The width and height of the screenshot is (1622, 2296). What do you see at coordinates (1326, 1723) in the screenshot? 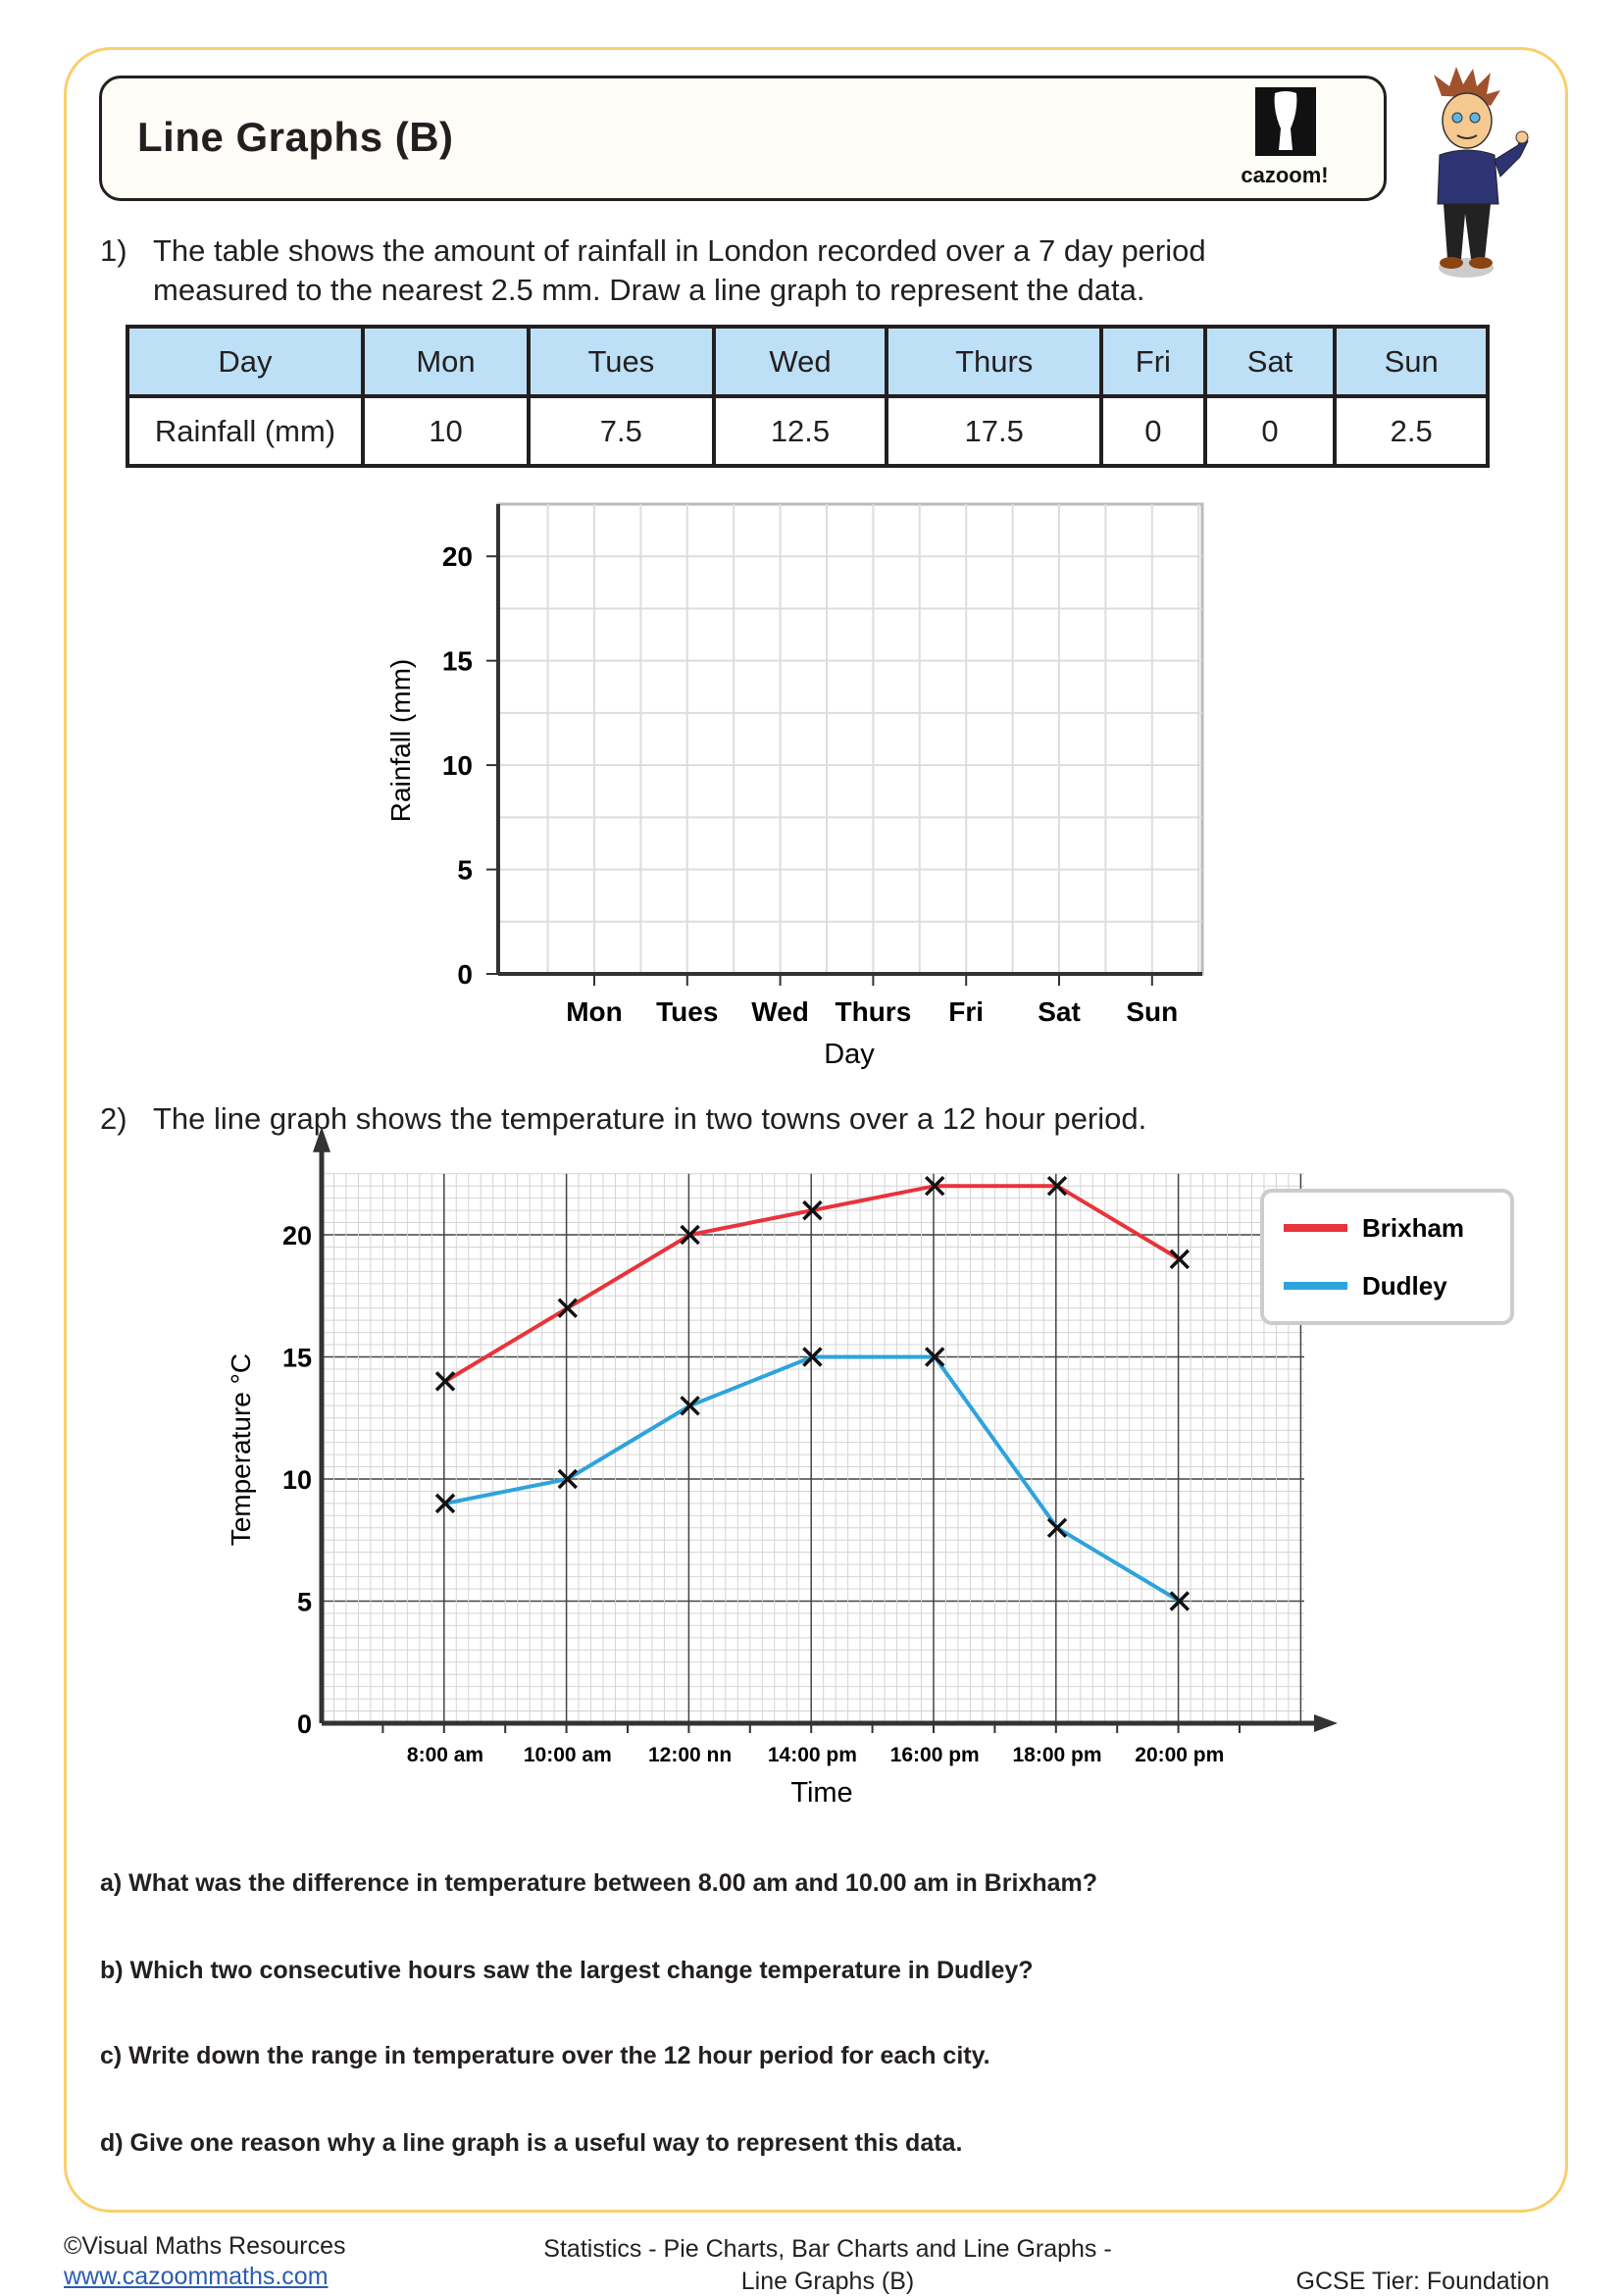
I see `x-axis-arrow-icon` at bounding box center [1326, 1723].